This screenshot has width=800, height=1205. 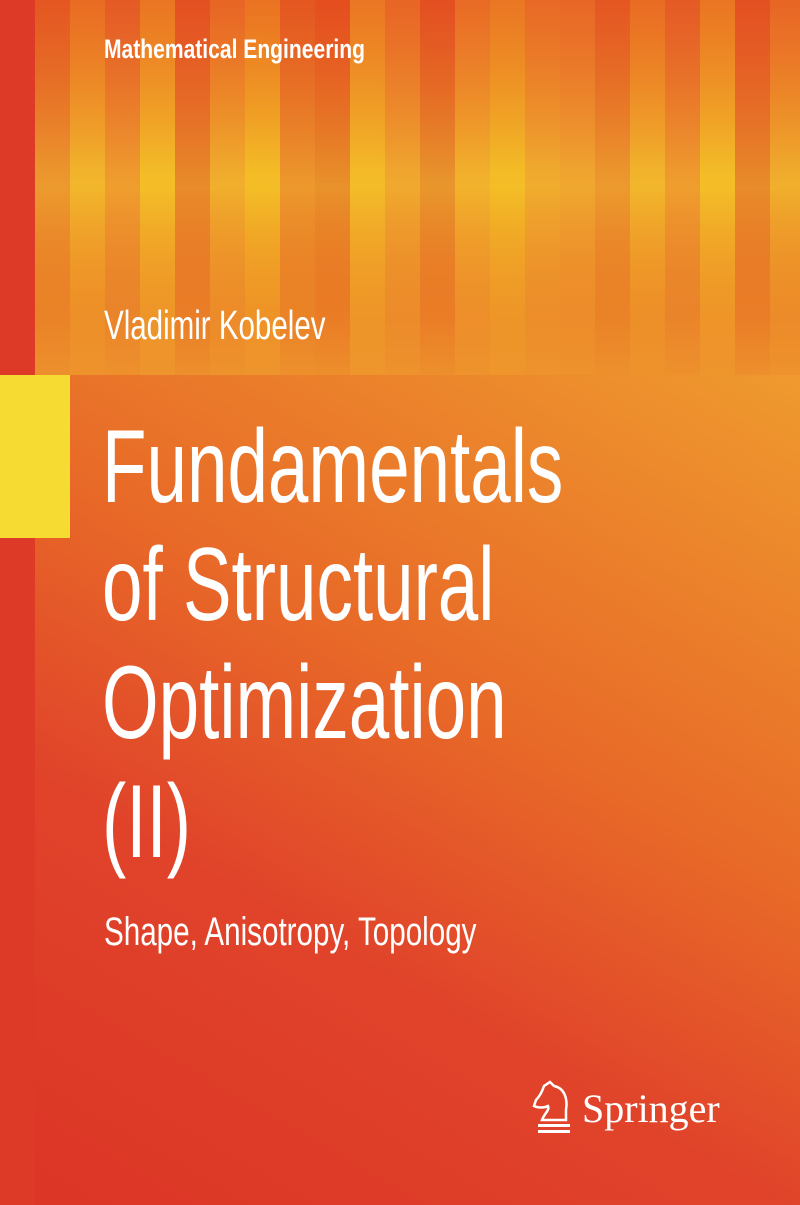 I want to click on title-line-4: (II), so click(x=146, y=822).